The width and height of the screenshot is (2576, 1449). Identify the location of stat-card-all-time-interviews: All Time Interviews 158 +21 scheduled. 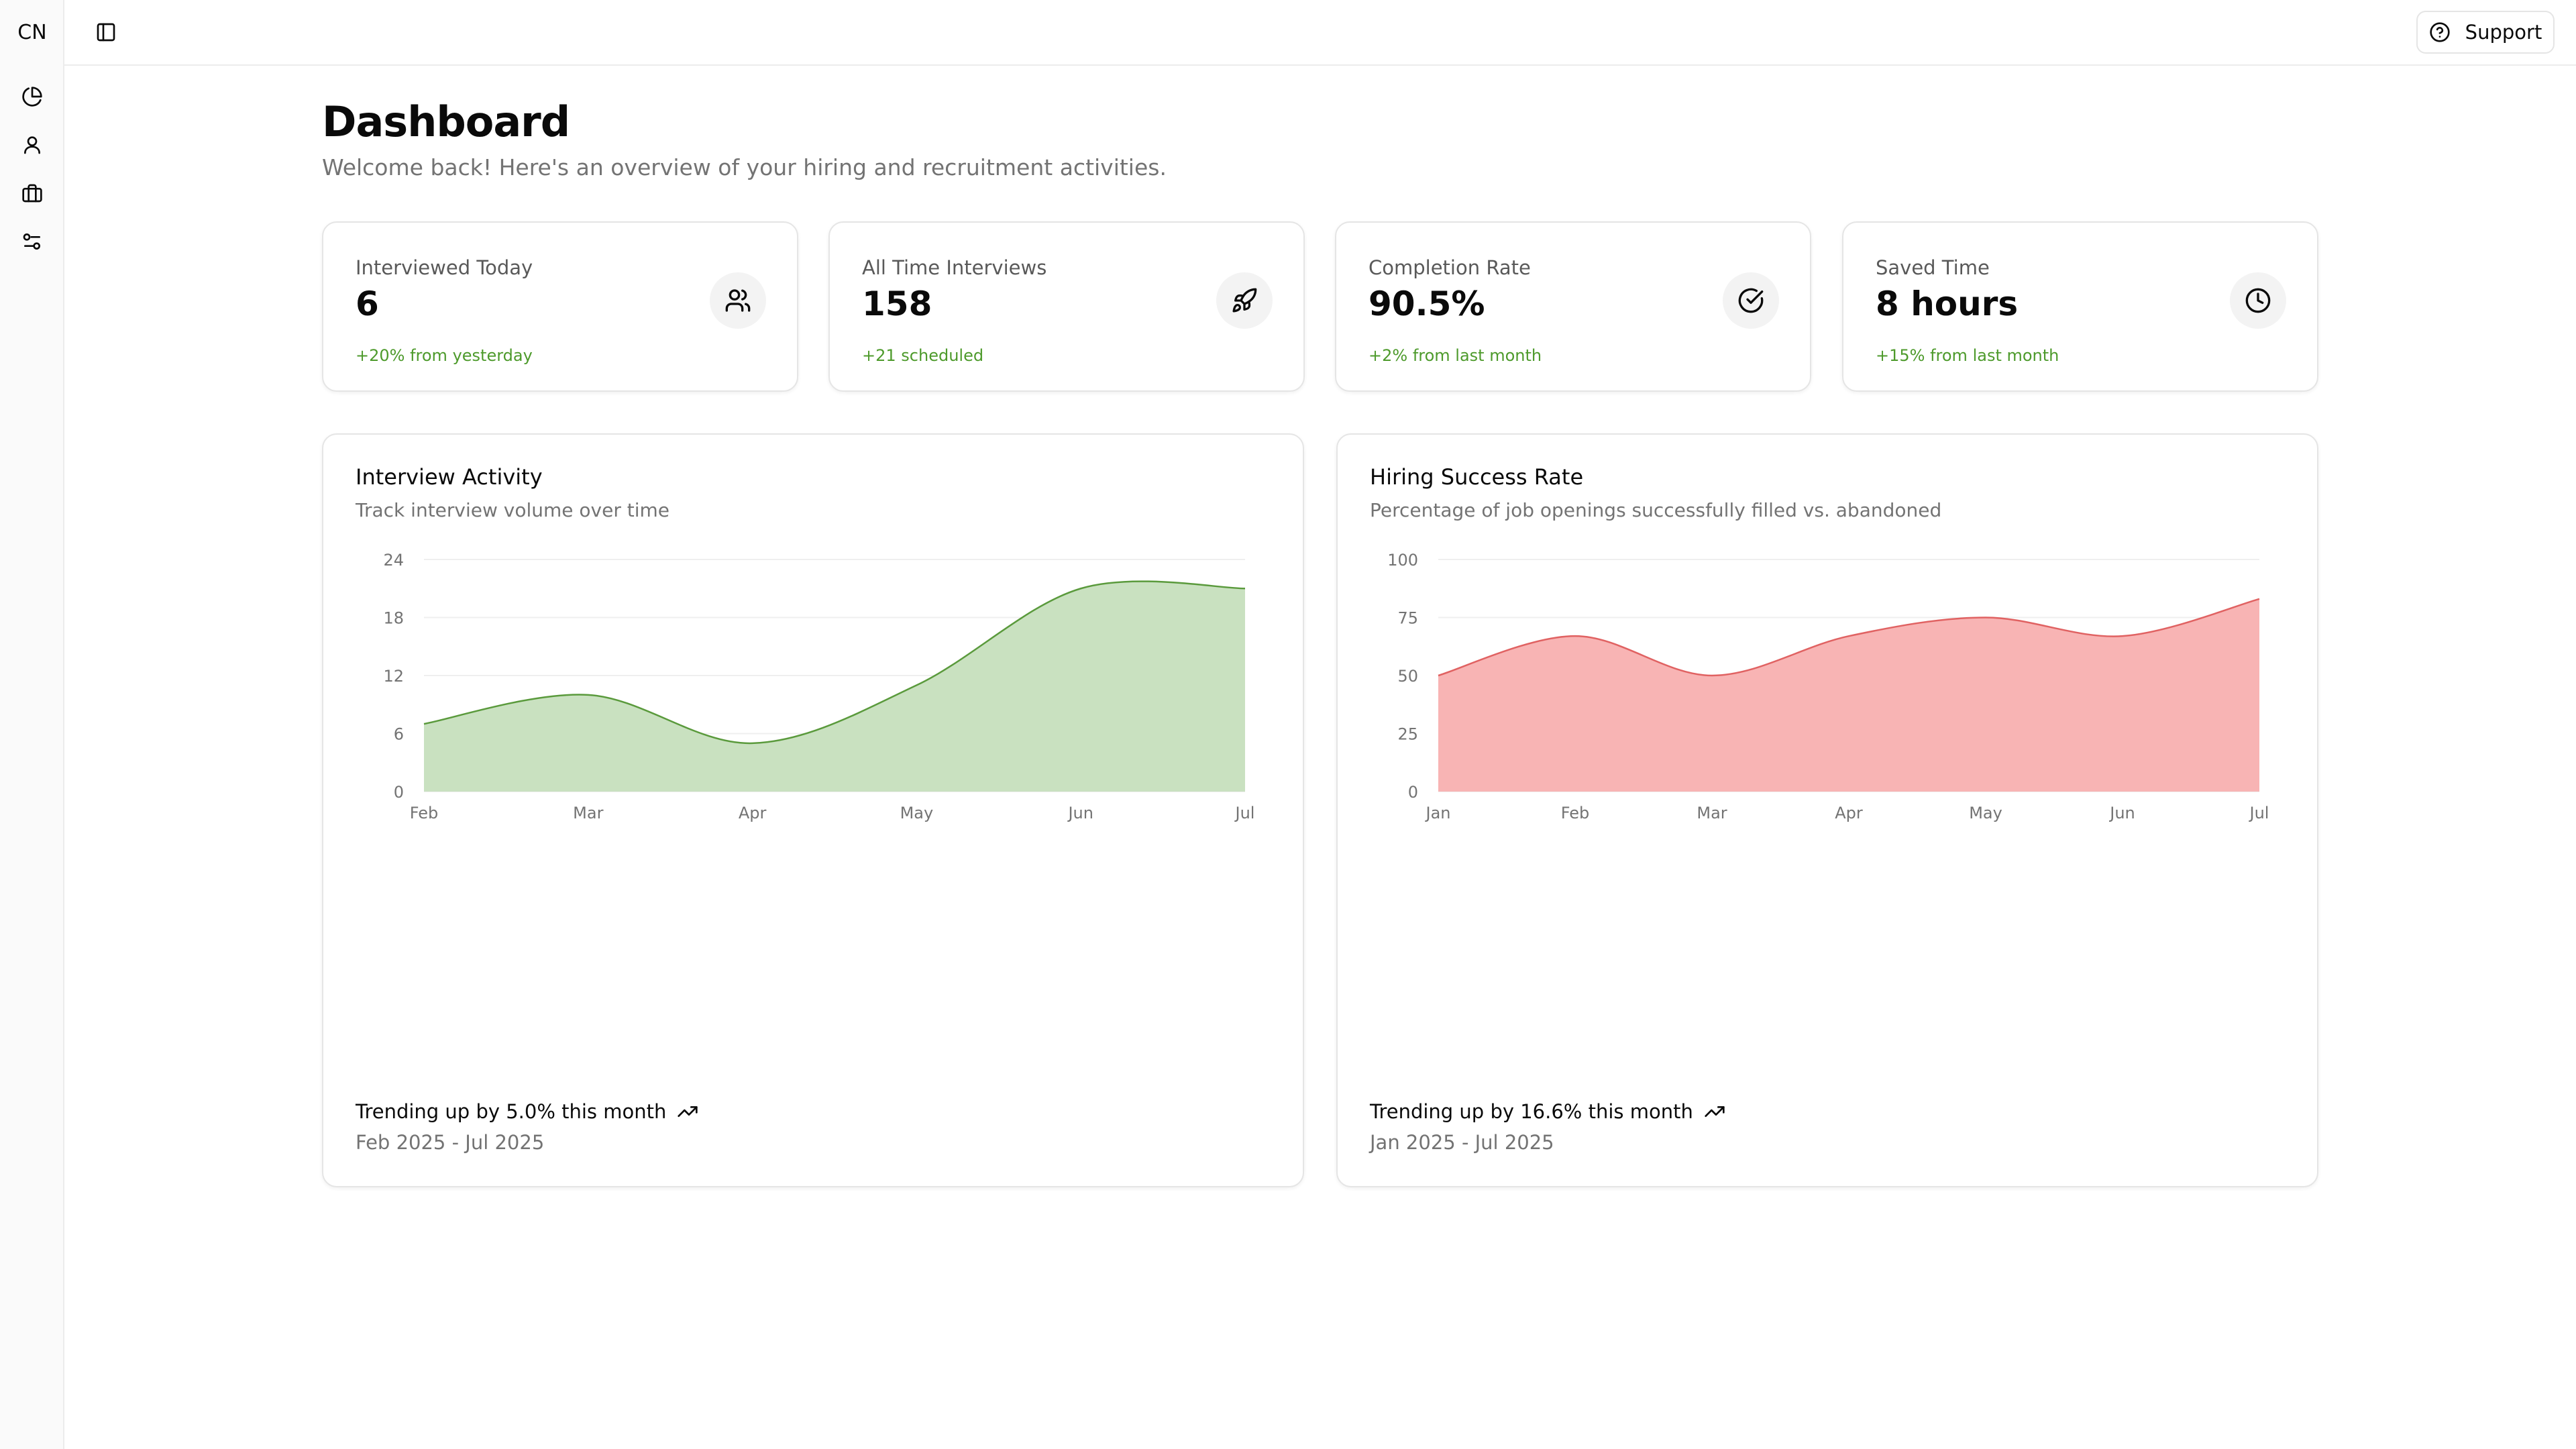
(1066, 306).